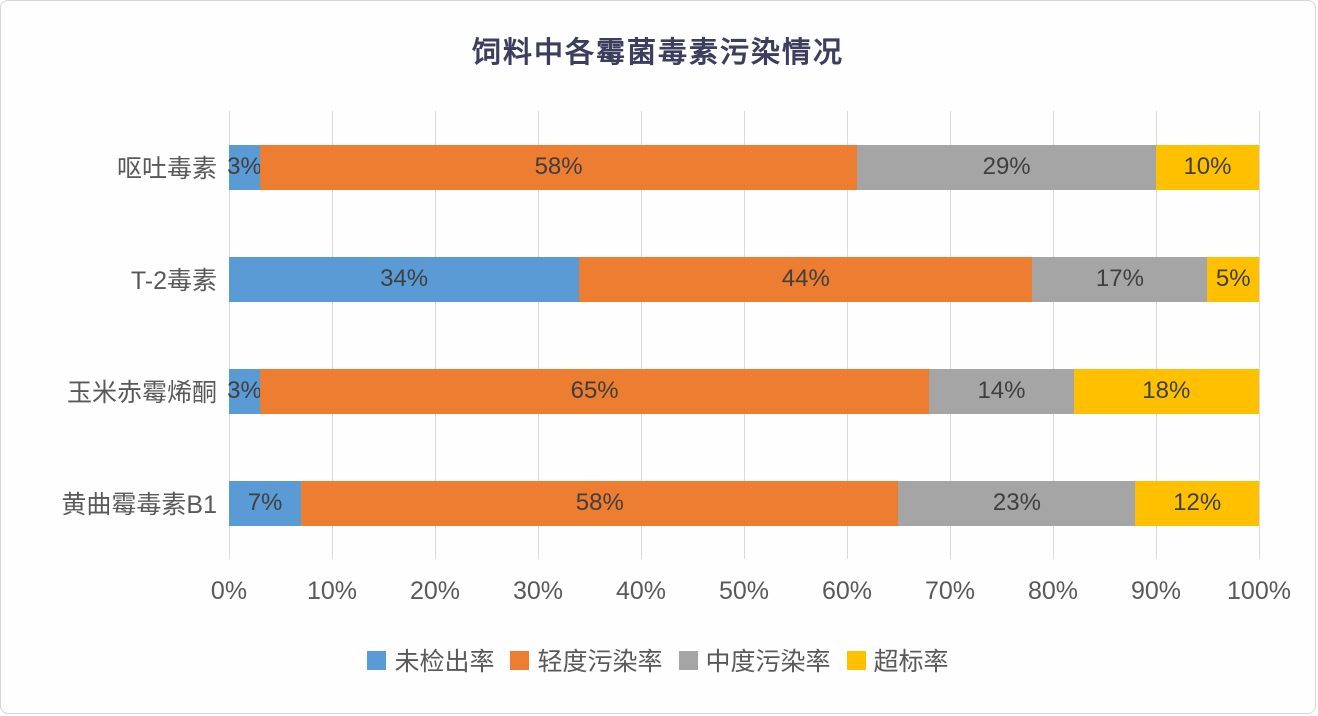  Describe the element at coordinates (173, 281) in the screenshot. I see `category-label-T-2毒素: T-2毒素` at that location.